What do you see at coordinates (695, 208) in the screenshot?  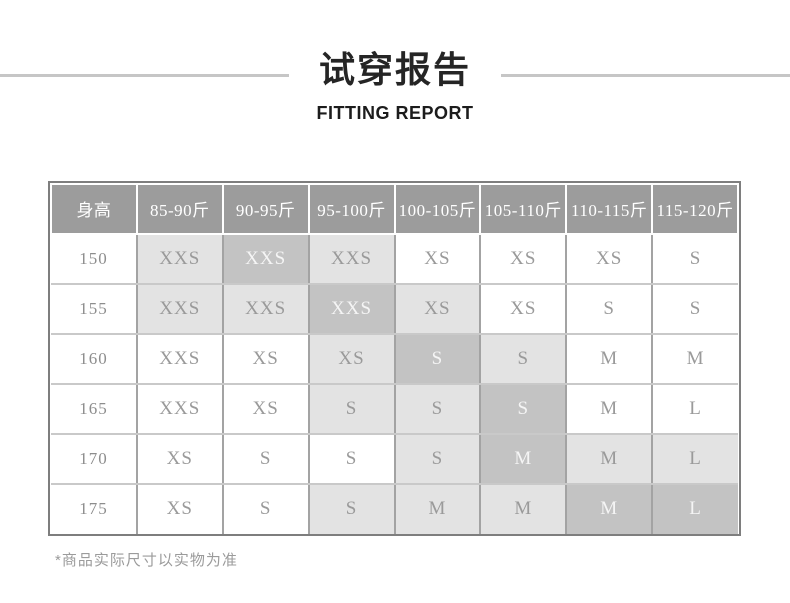 I see `col-header-weight-range: 115-120斤` at bounding box center [695, 208].